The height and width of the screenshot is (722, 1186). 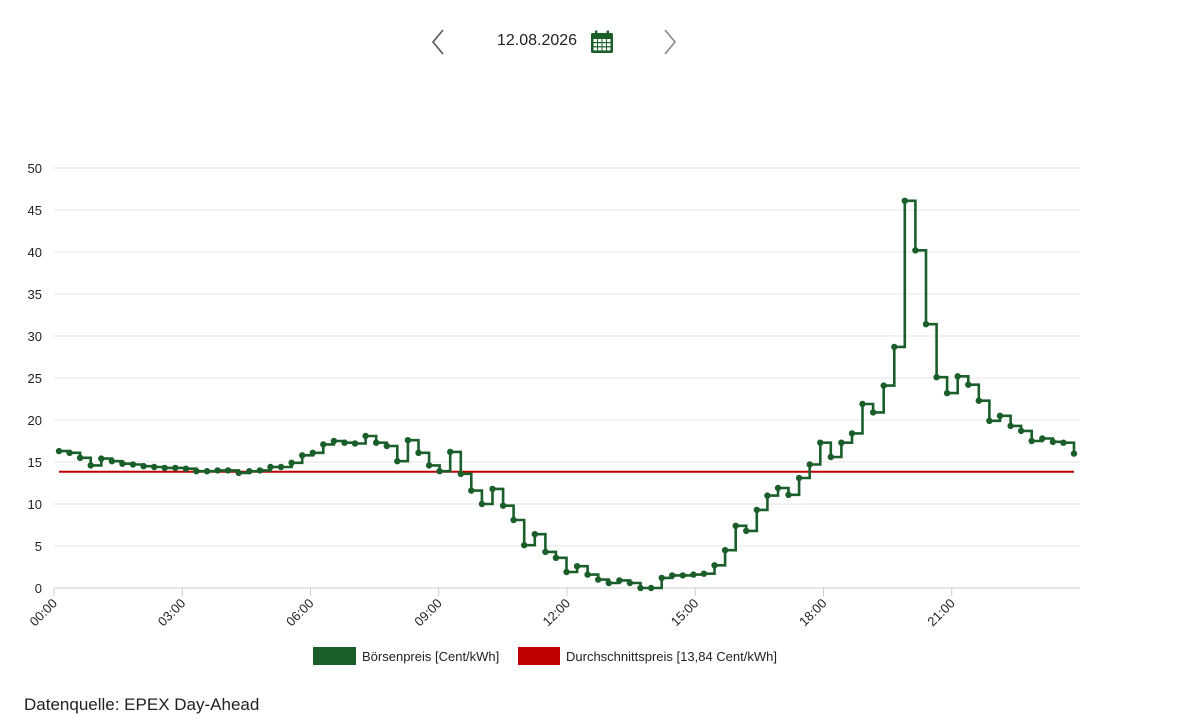 What do you see at coordinates (334, 656) in the screenshot?
I see `legend-swatch-price` at bounding box center [334, 656].